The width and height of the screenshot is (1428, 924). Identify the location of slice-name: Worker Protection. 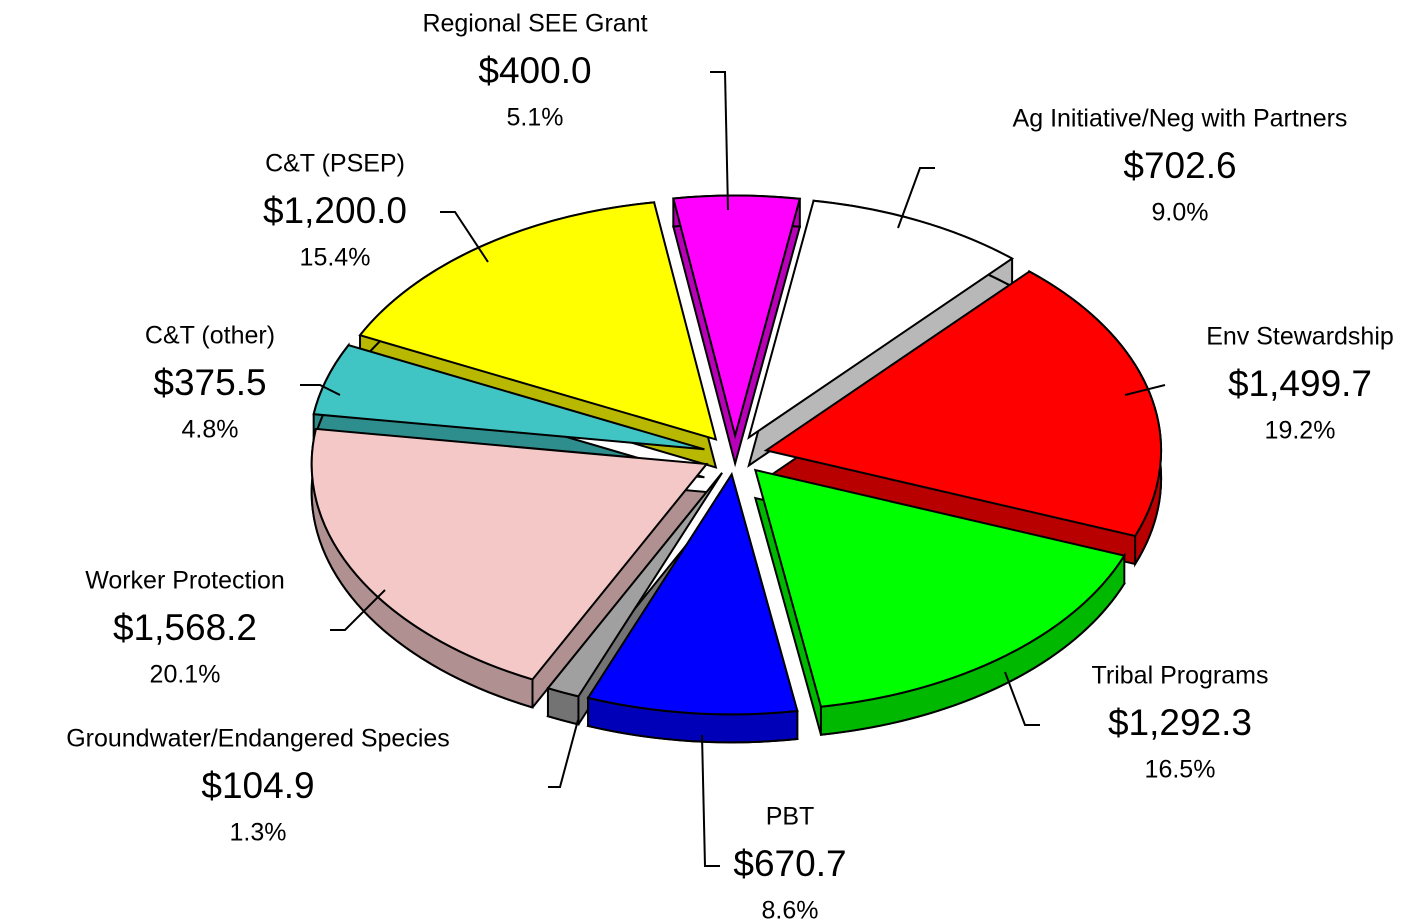
(185, 581).